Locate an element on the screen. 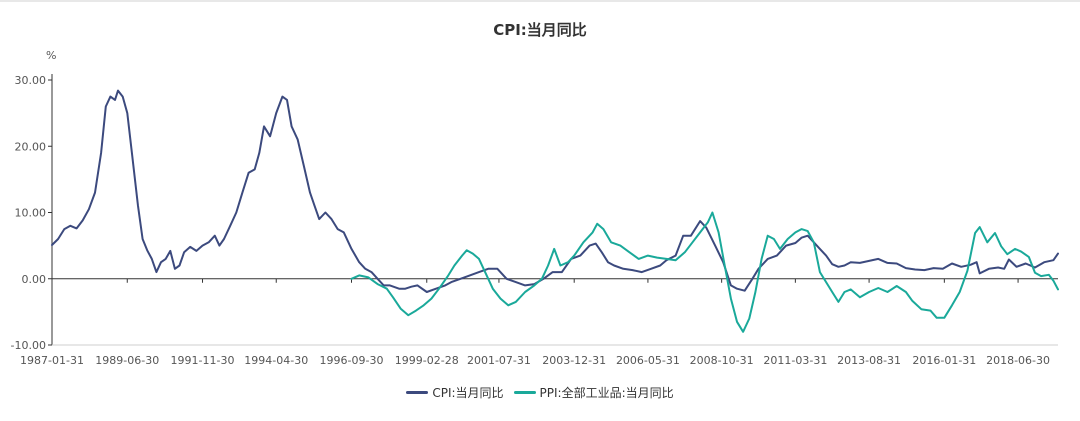 The height and width of the screenshot is (421, 1080). y-tick-label: 30.00 is located at coordinates (31, 80).